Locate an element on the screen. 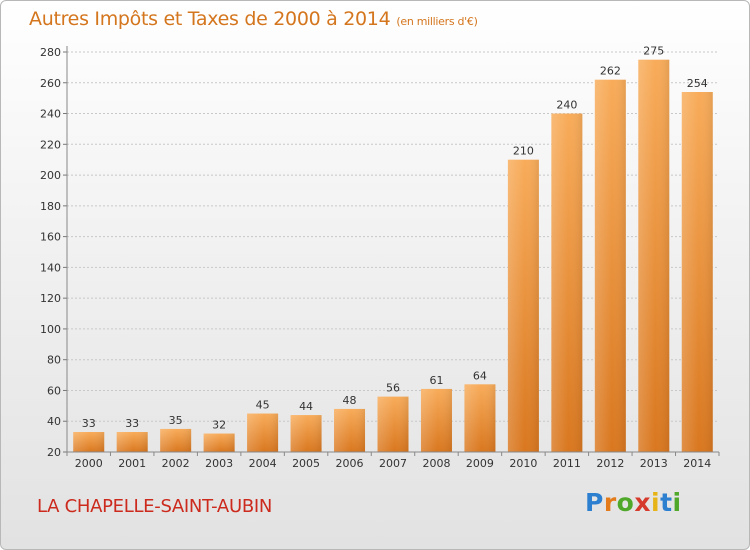 The height and width of the screenshot is (550, 750). bar-shade-2002 is located at coordinates (176, 440).